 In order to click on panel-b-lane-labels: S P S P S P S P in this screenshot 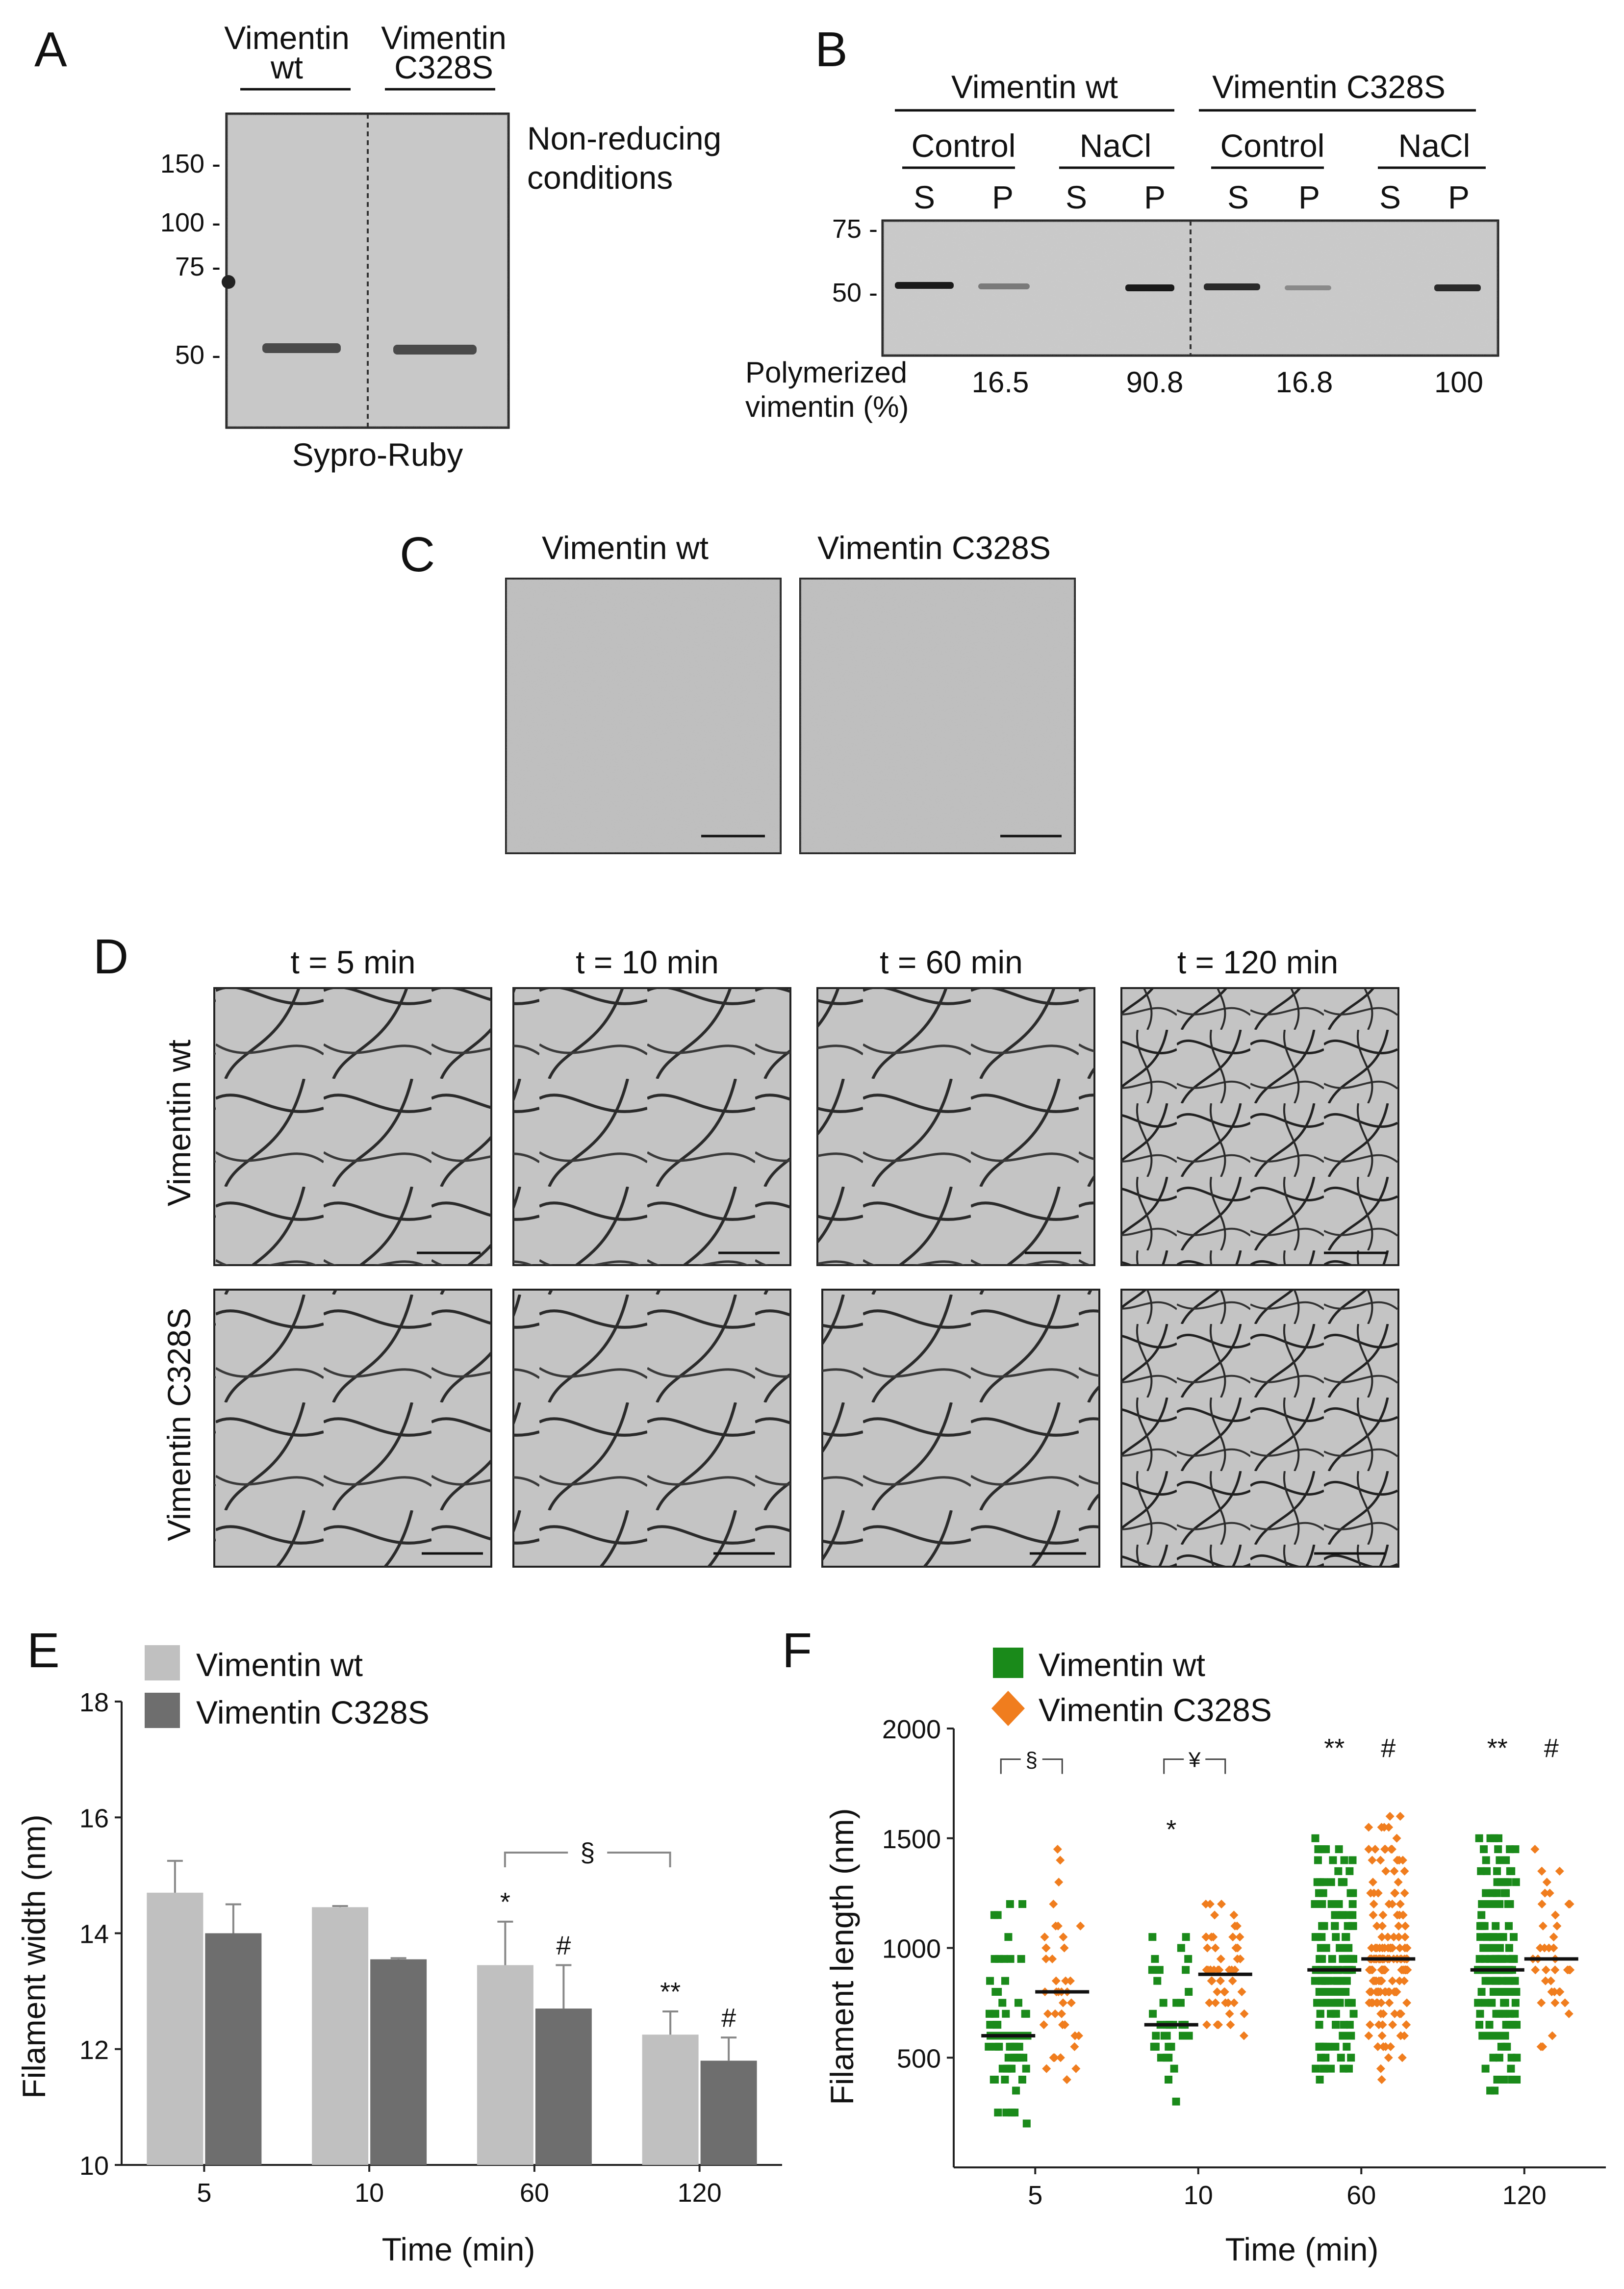, I will do `click(1192, 197)`.